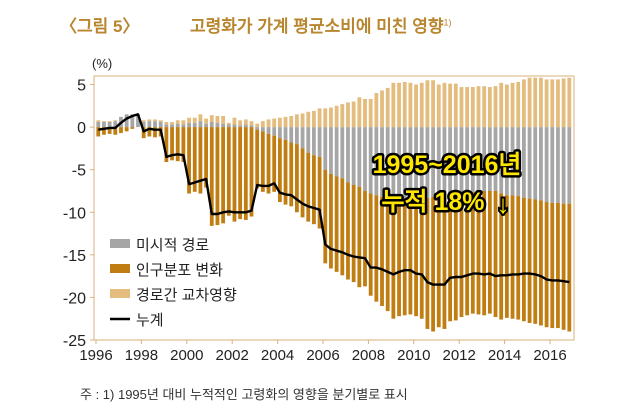 This screenshot has height=415, width=640. Describe the element at coordinates (150, 320) in the screenshot. I see `legend-label: 누계` at that location.